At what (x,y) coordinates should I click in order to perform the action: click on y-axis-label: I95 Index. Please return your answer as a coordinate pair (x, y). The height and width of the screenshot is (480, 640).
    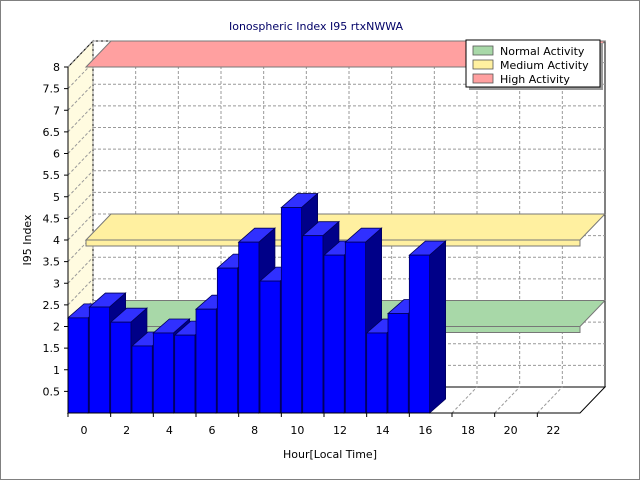
    Looking at the image, I should click on (27, 240).